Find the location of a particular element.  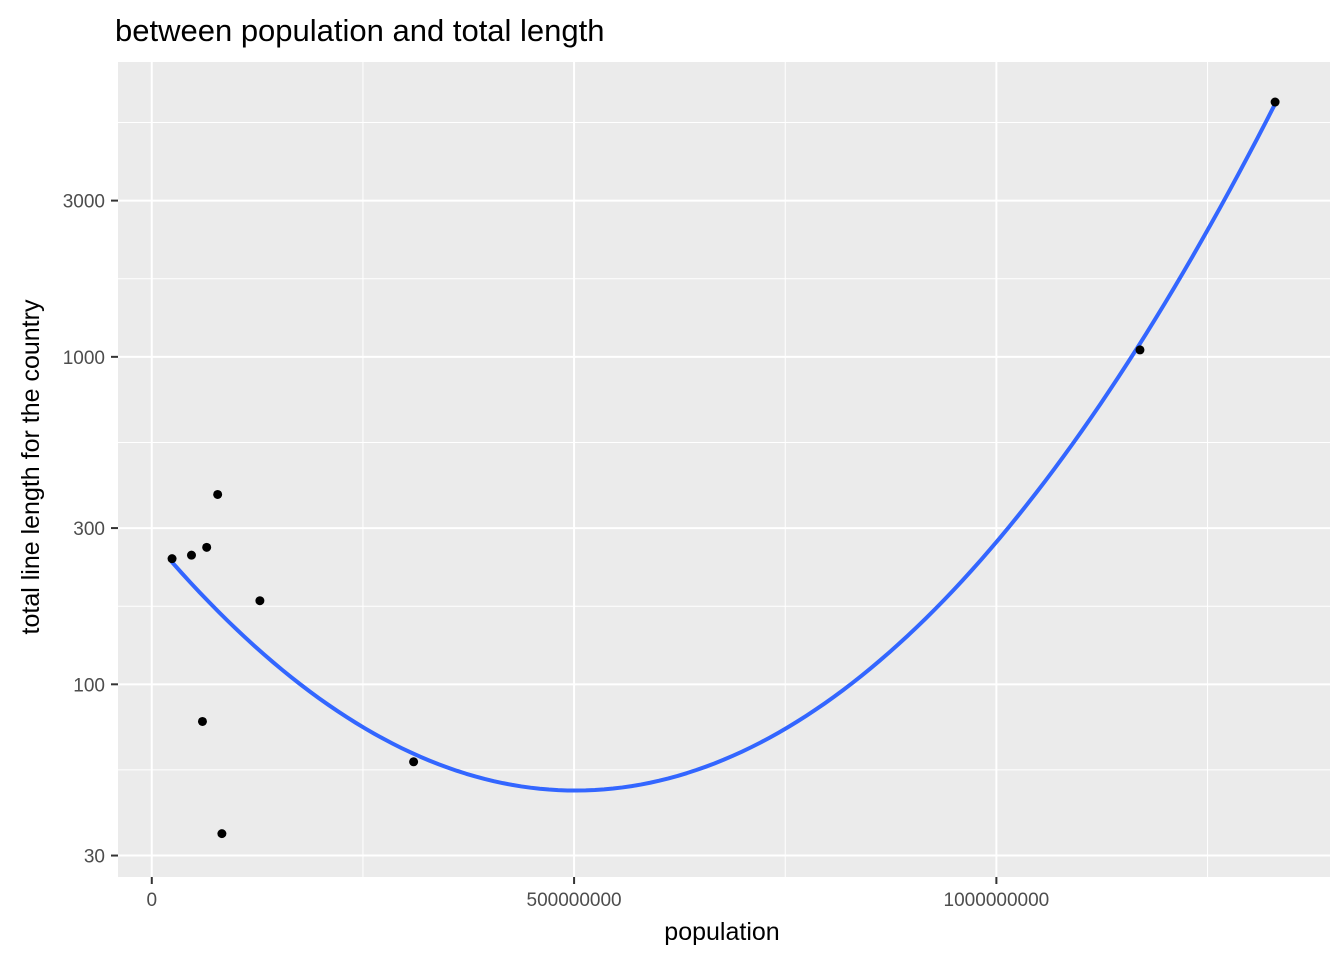

y-axis-ticks: 30 100 300 1000 3000 is located at coordinates (90, 530).